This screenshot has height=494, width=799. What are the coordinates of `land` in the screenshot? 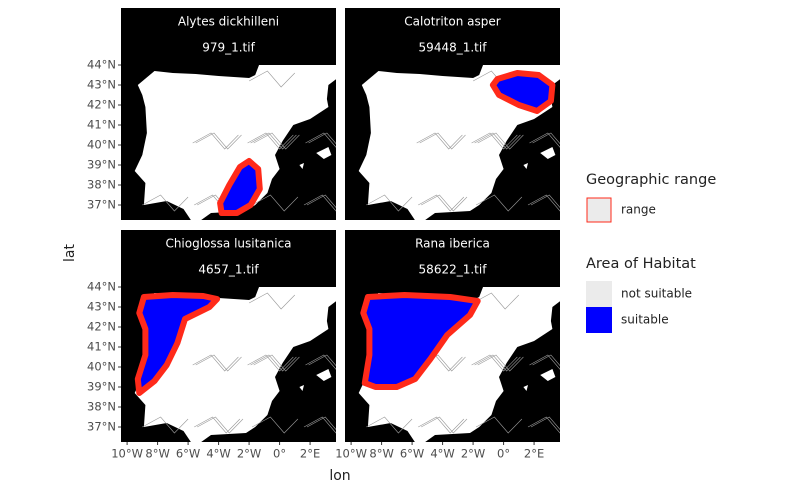 It's located at (235, 142).